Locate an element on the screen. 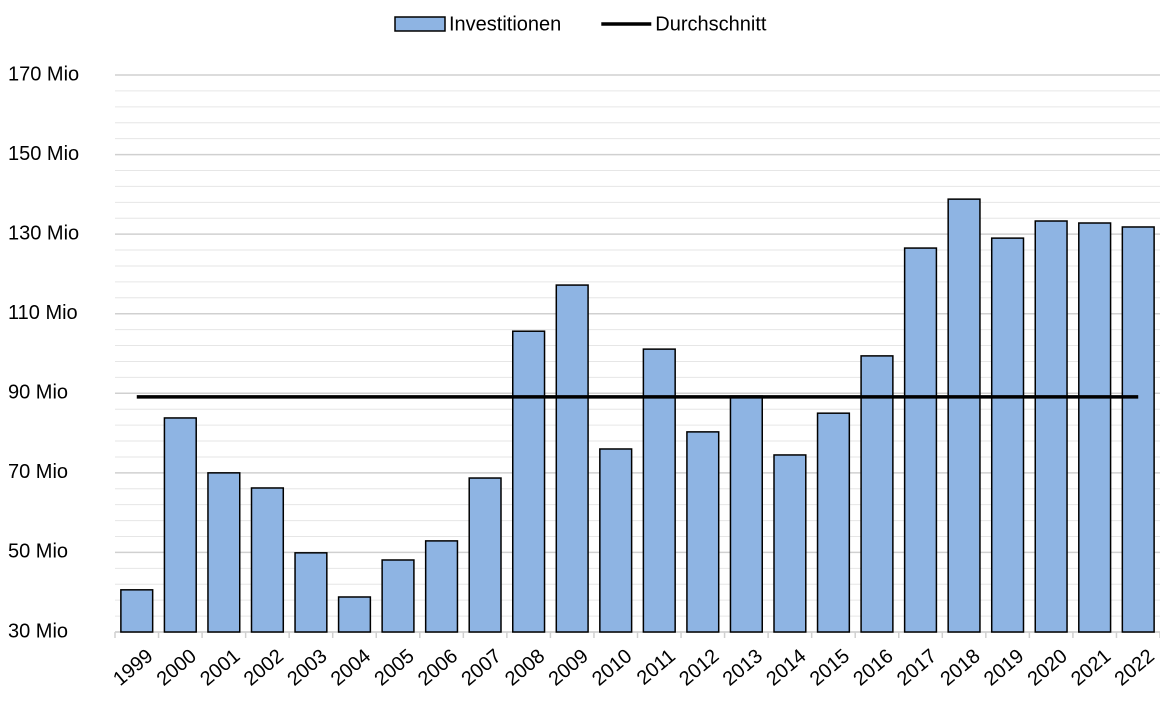 This screenshot has height=701, width=1160. x-tick-label: 2022 is located at coordinates (1135, 667).